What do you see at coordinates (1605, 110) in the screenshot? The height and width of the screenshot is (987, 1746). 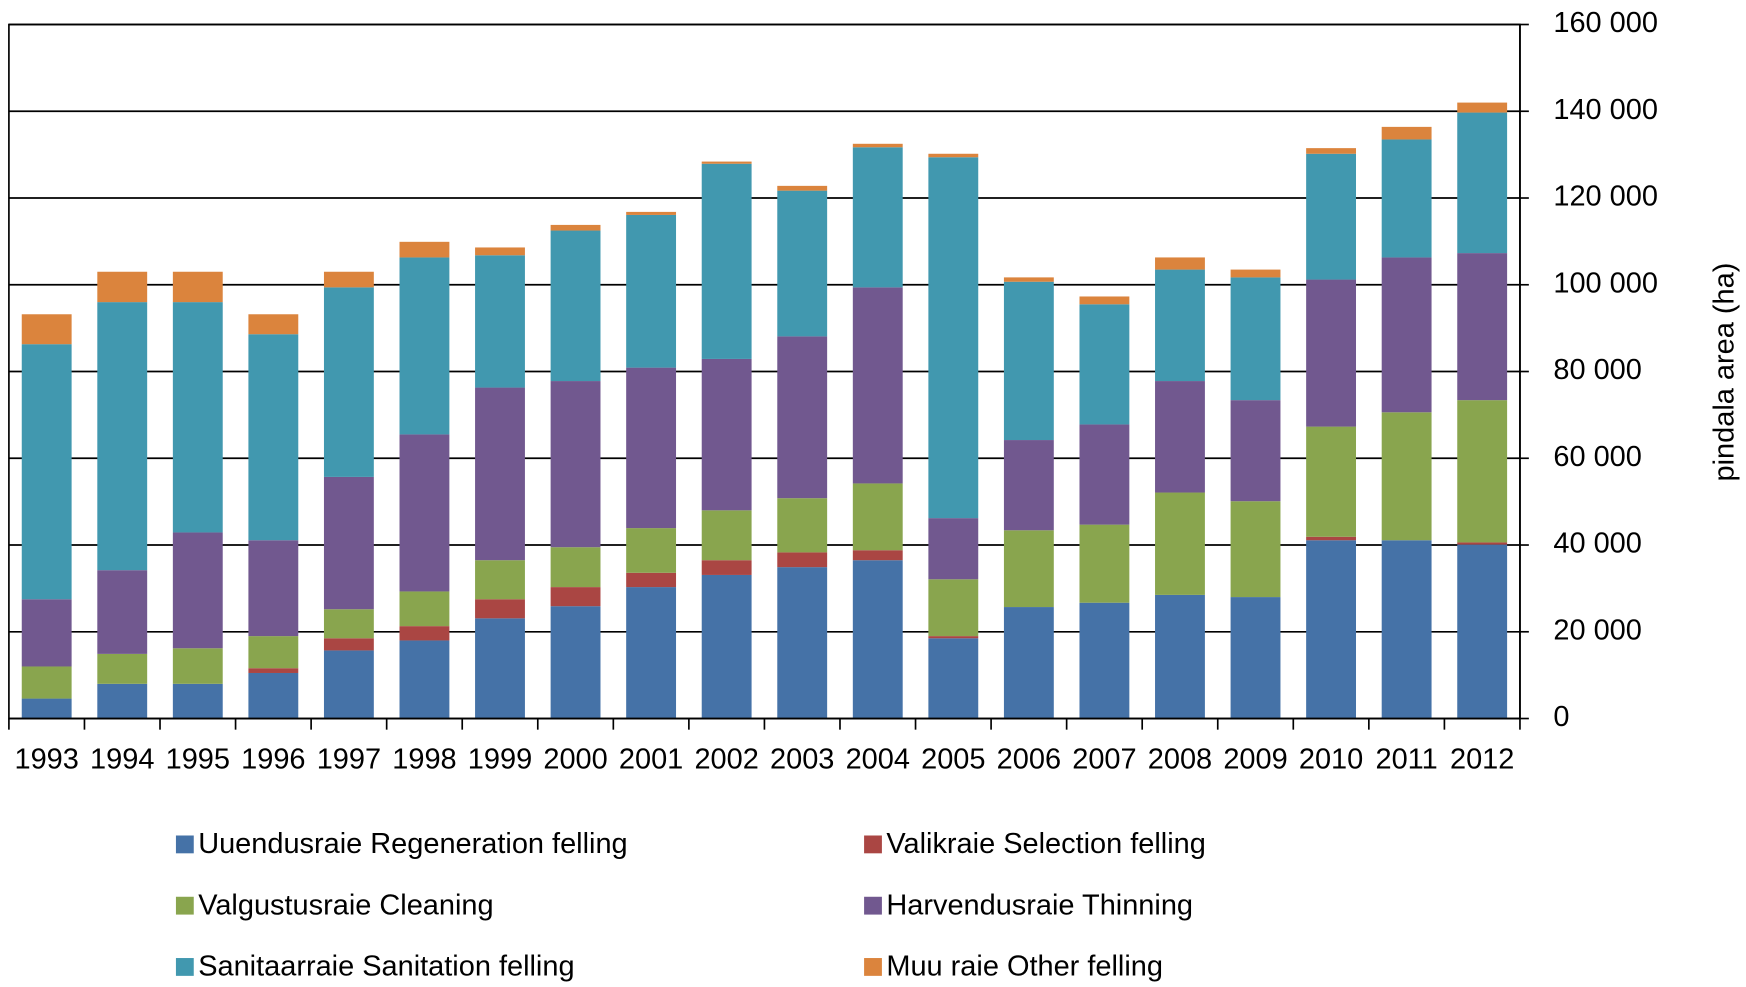 I see `y-tick-label: 140 000` at bounding box center [1605, 110].